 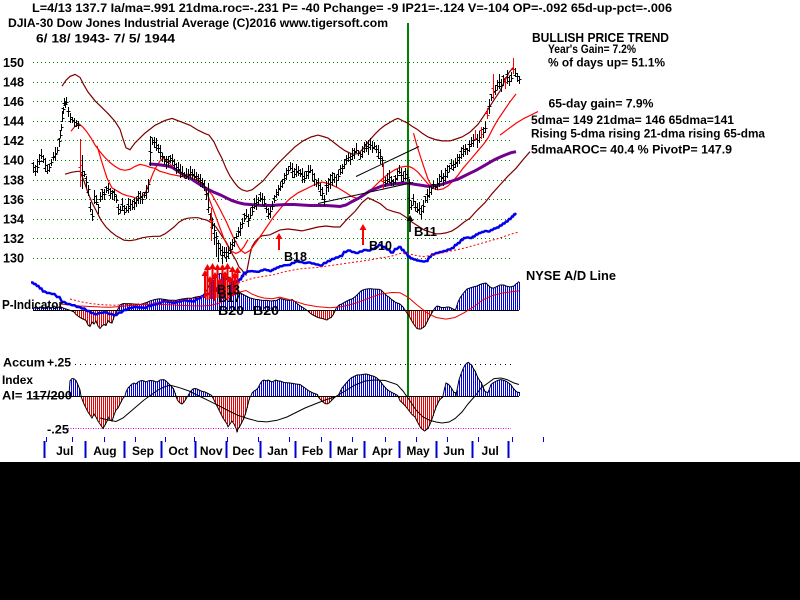 I want to click on svg-text: Index, so click(x=17, y=380).